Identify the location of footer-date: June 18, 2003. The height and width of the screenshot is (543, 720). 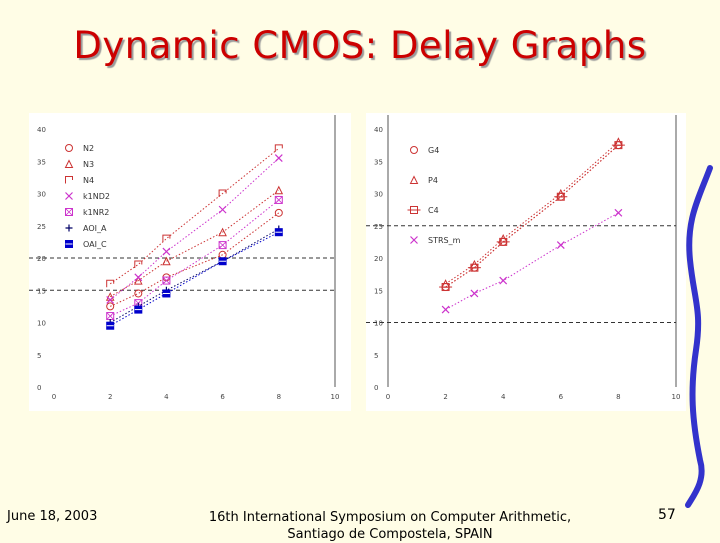
(52, 516).